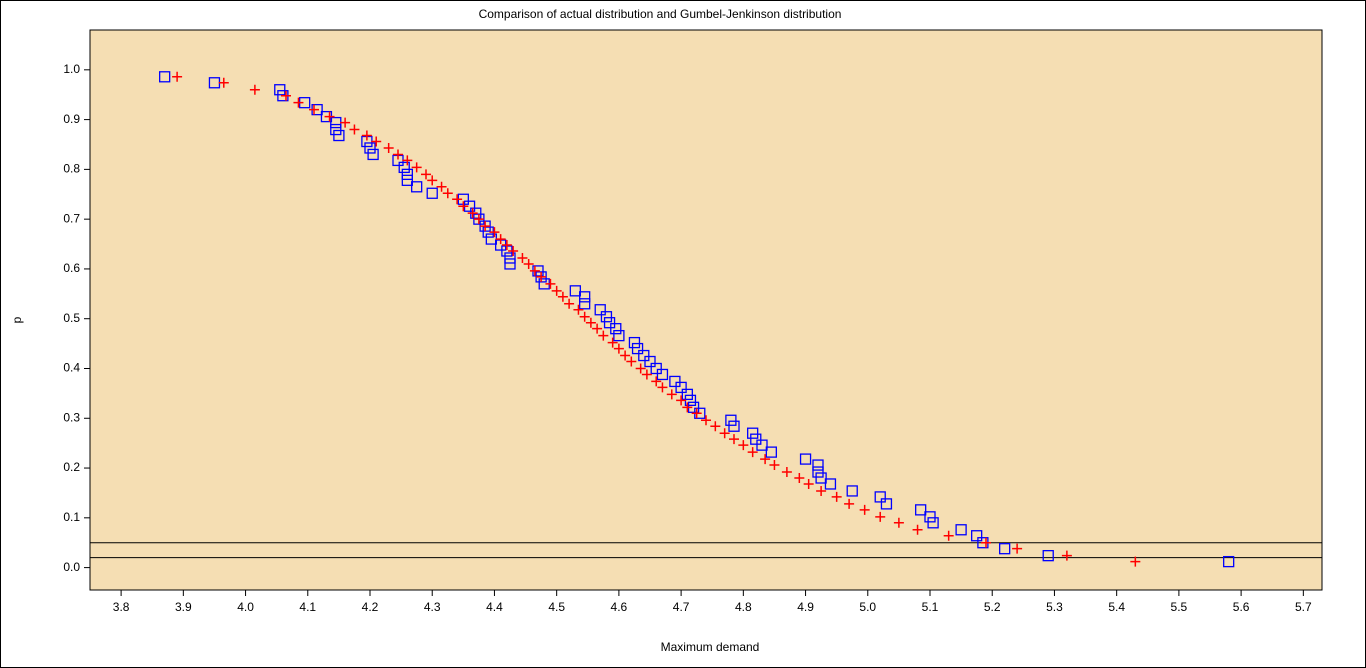 The width and height of the screenshot is (1366, 668). I want to click on y-axis-label: p, so click(17, 319).